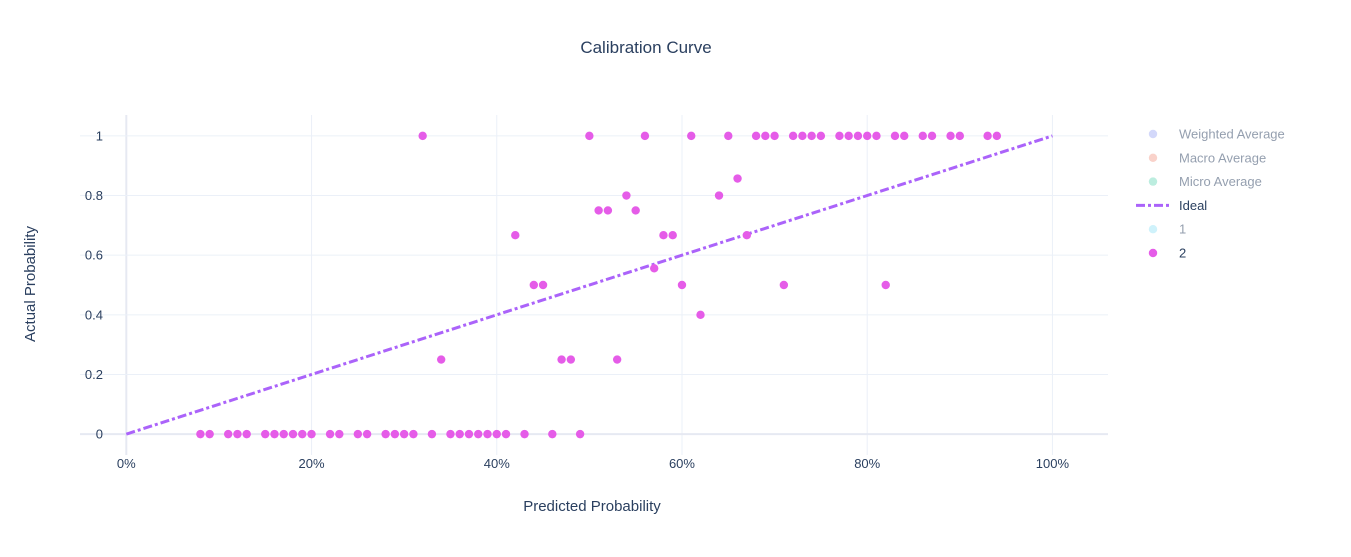  I want to click on legend-item: Weighted Average, so click(1216, 134).